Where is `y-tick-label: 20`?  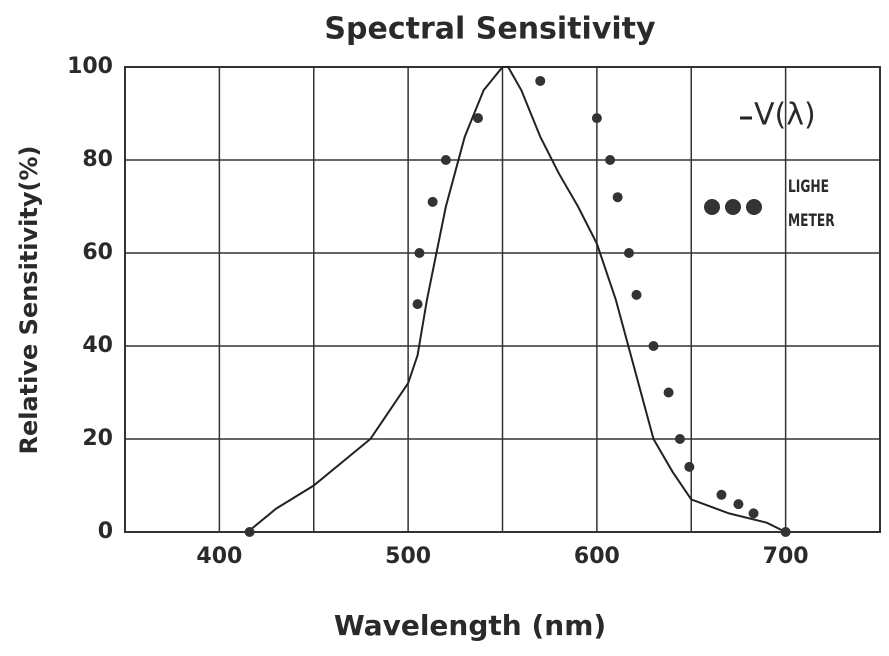 y-tick-label: 20 is located at coordinates (97, 438).